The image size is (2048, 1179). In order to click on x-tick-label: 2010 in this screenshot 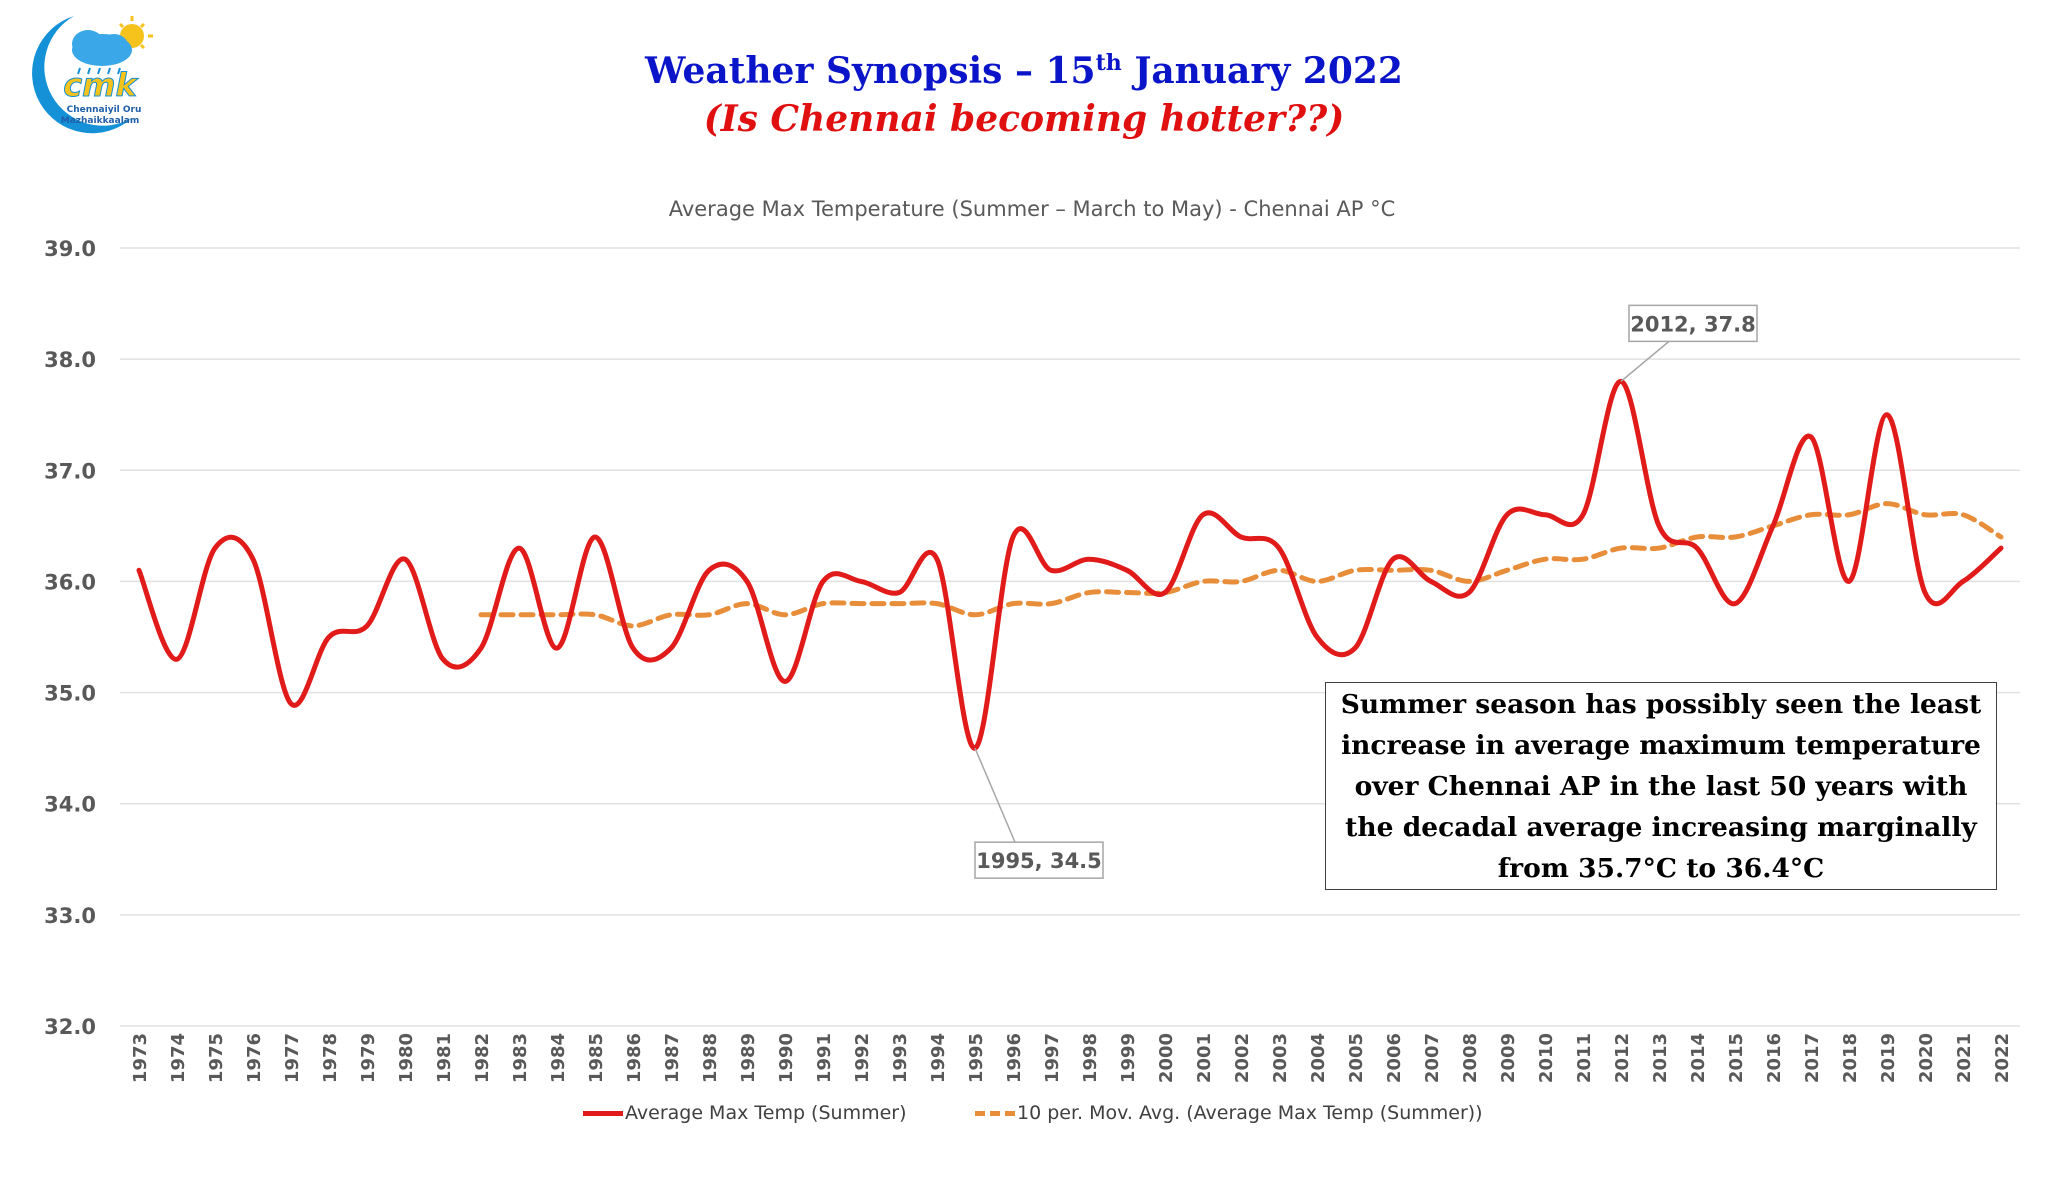, I will do `click(1546, 1058)`.